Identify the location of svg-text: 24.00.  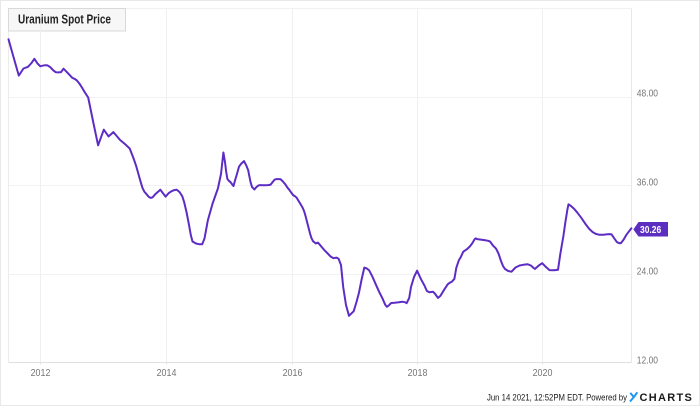
(647, 272).